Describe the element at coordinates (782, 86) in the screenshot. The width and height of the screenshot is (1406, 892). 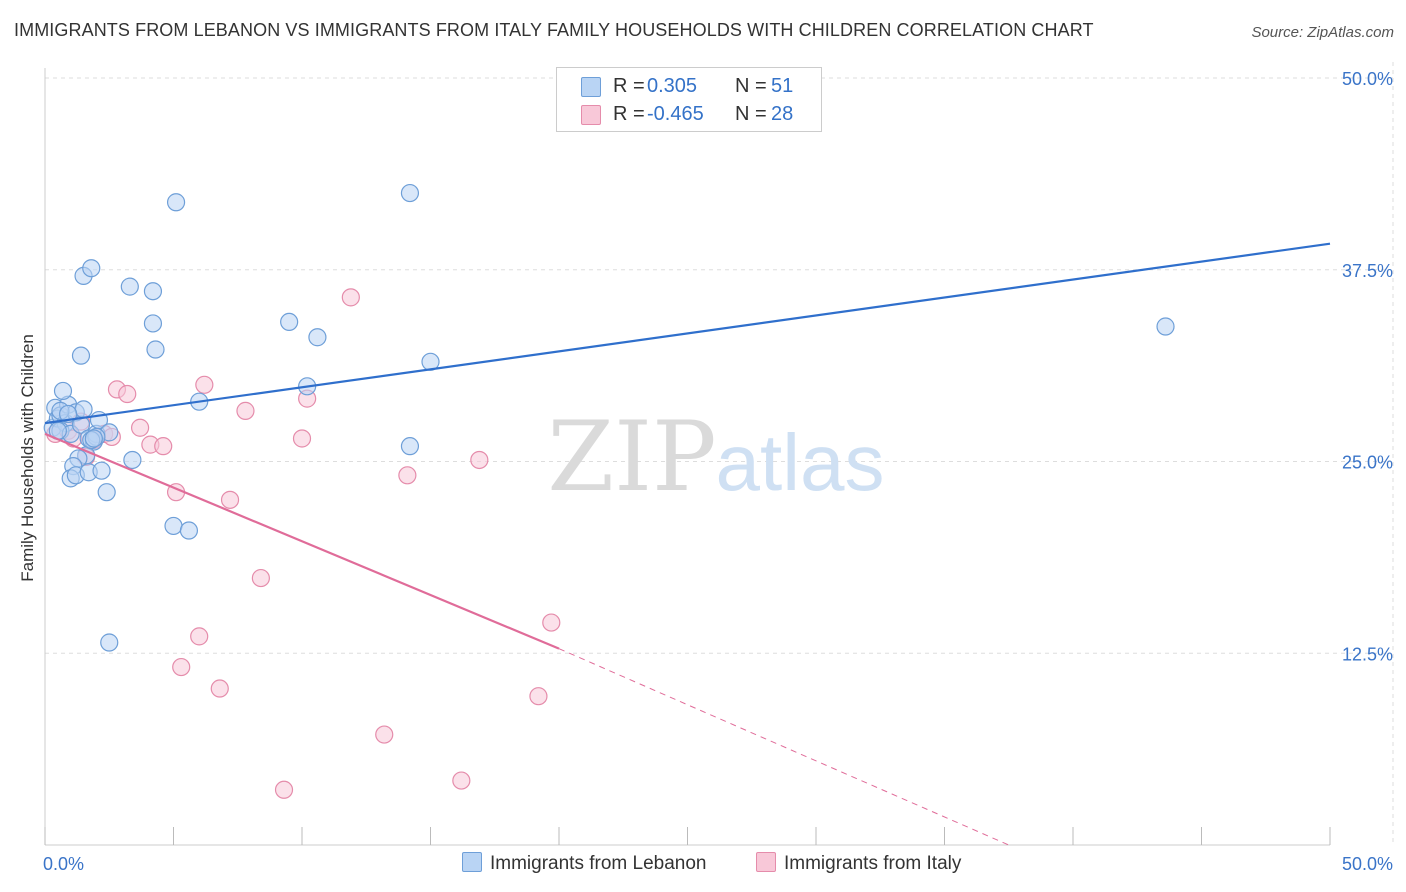
I see `lebanon-n-value: 51` at that location.